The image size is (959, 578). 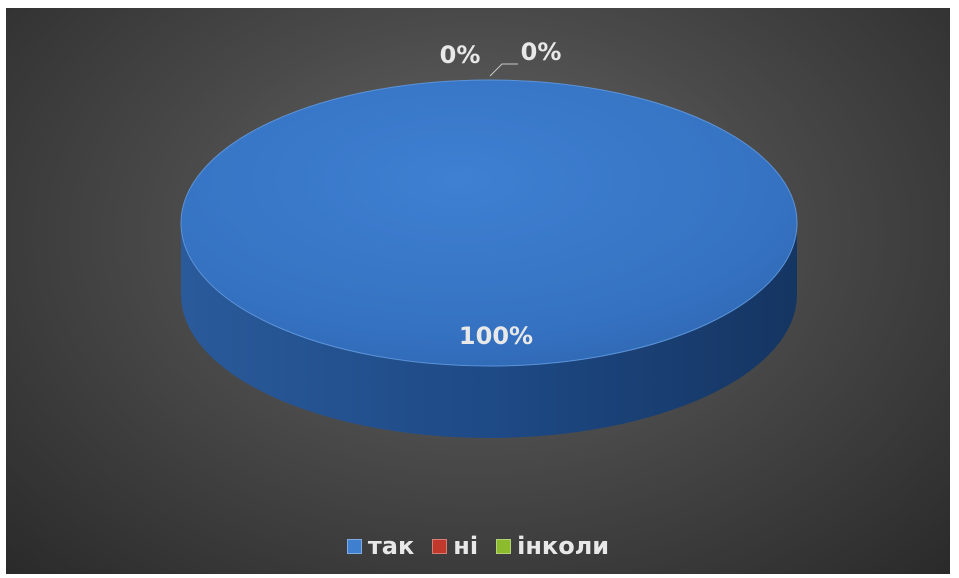 What do you see at coordinates (354, 546) in the screenshot?
I see `legend-swatch-tak` at bounding box center [354, 546].